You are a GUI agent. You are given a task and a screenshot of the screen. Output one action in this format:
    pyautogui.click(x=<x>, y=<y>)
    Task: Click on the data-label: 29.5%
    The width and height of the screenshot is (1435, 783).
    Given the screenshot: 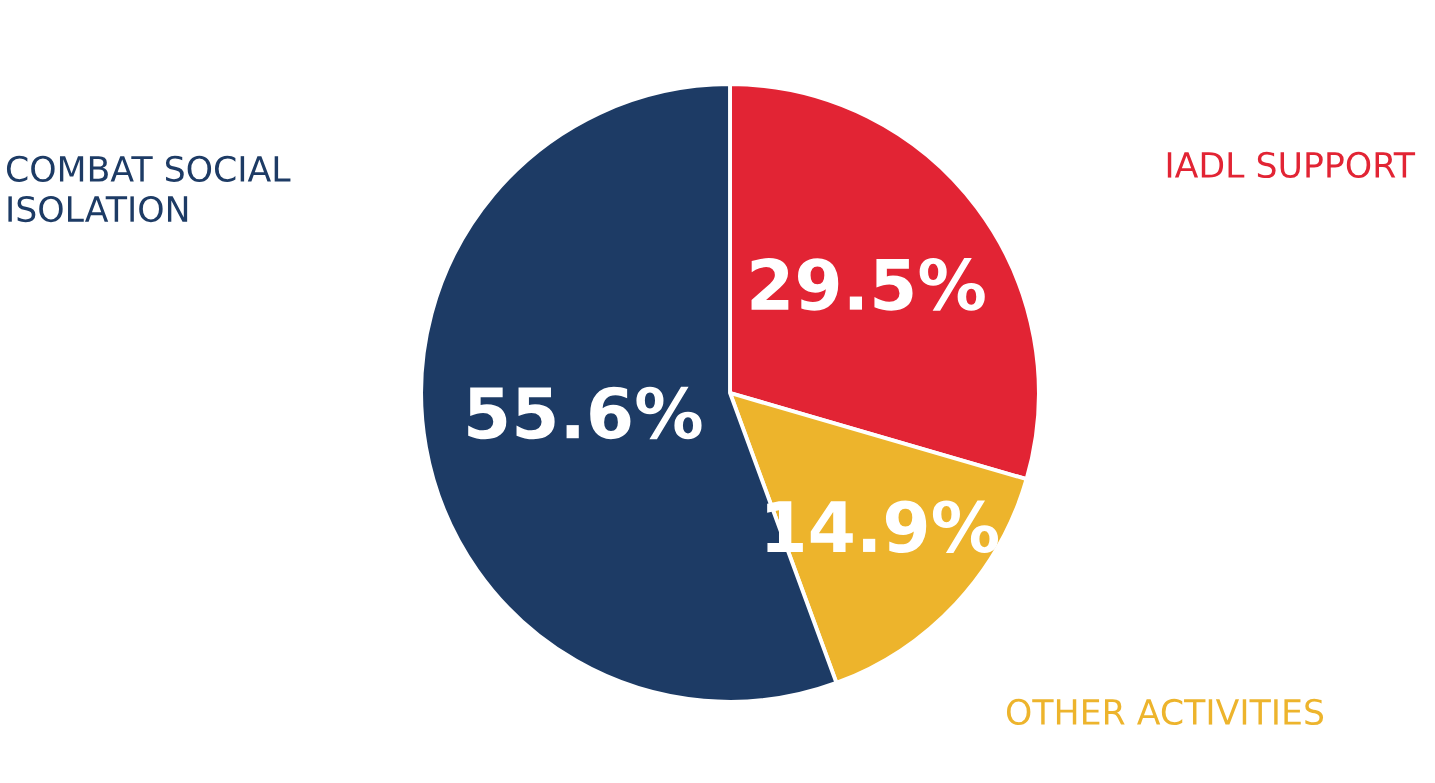 What is the action you would take?
    pyautogui.click(x=868, y=284)
    